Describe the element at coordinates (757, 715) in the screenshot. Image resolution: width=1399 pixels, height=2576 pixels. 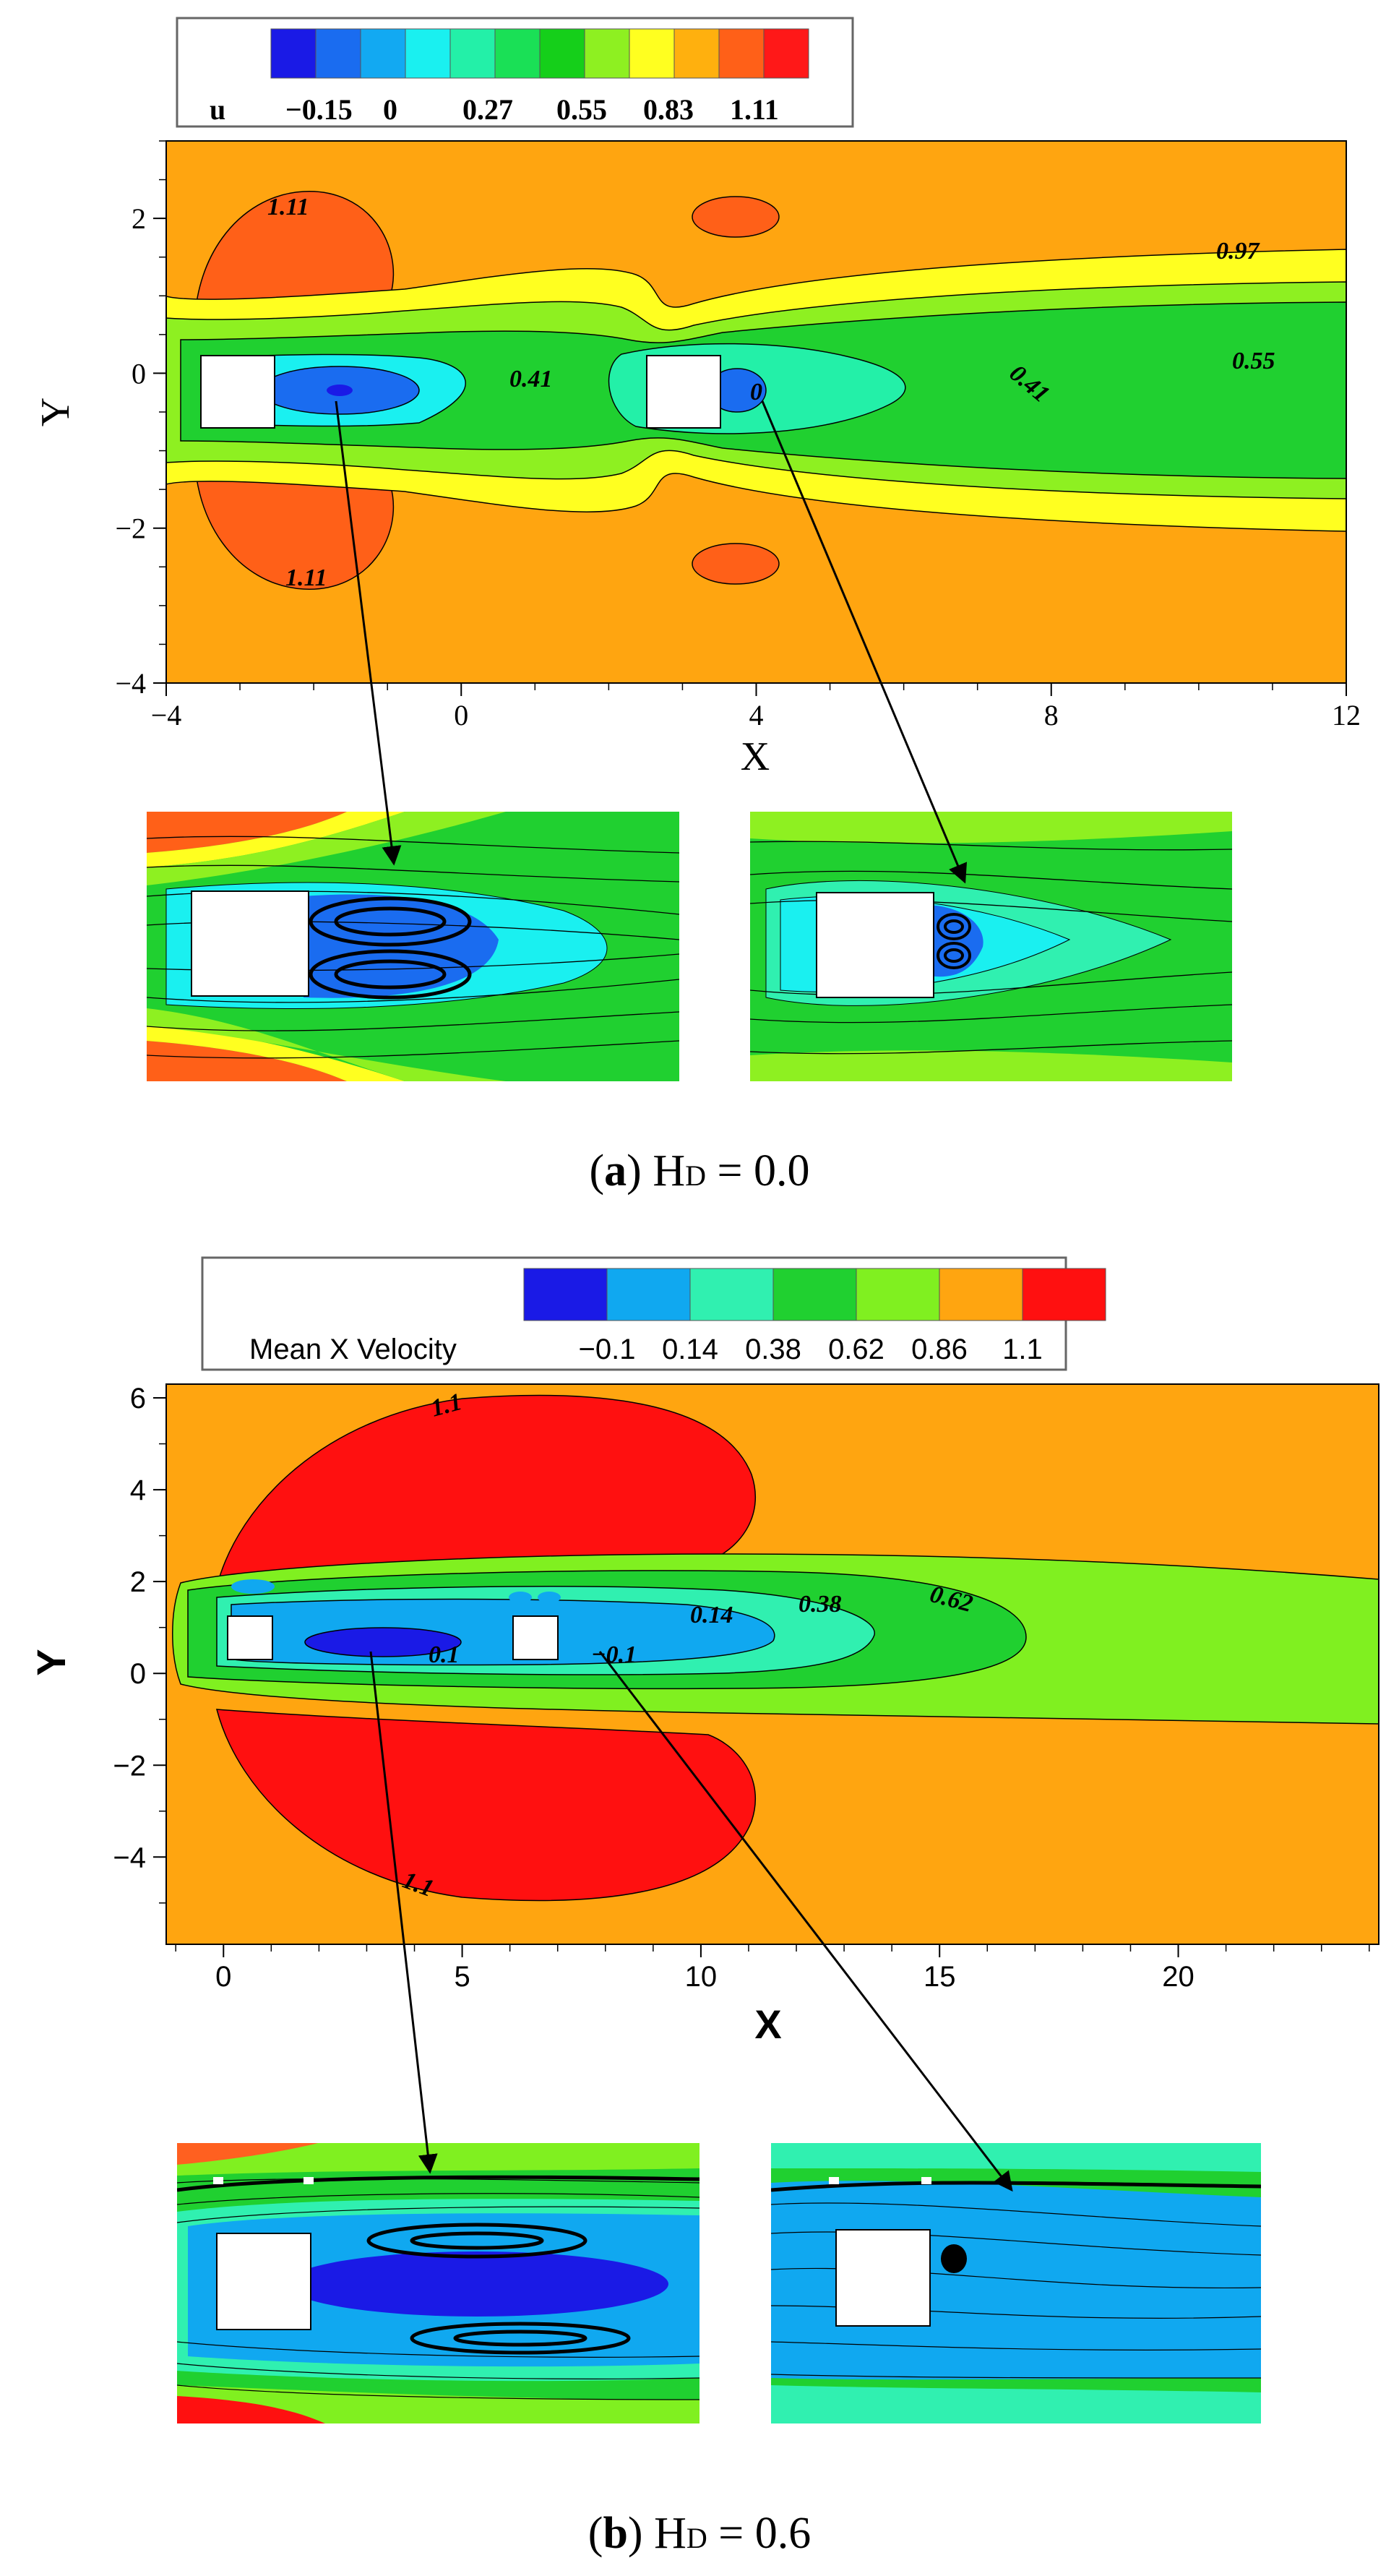
I see `x-tick-label-a: 4` at that location.